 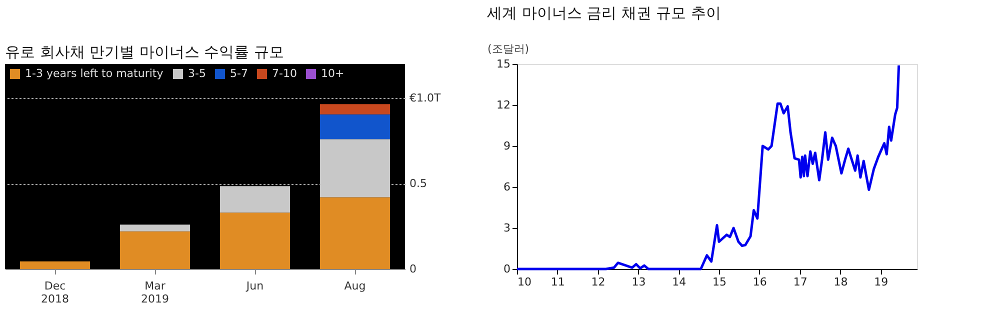 What do you see at coordinates (418, 183) in the screenshot?
I see `y-tick-label: 0.5` at bounding box center [418, 183].